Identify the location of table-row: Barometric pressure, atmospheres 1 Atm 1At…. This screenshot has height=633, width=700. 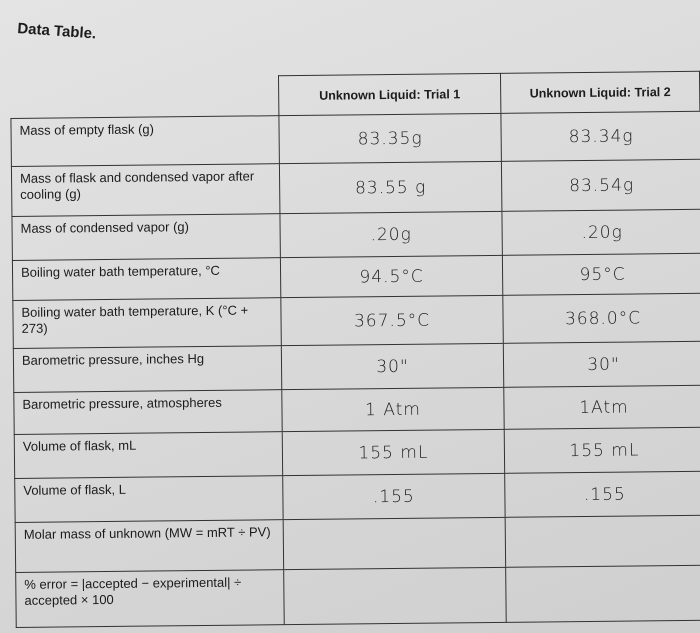
(356, 410).